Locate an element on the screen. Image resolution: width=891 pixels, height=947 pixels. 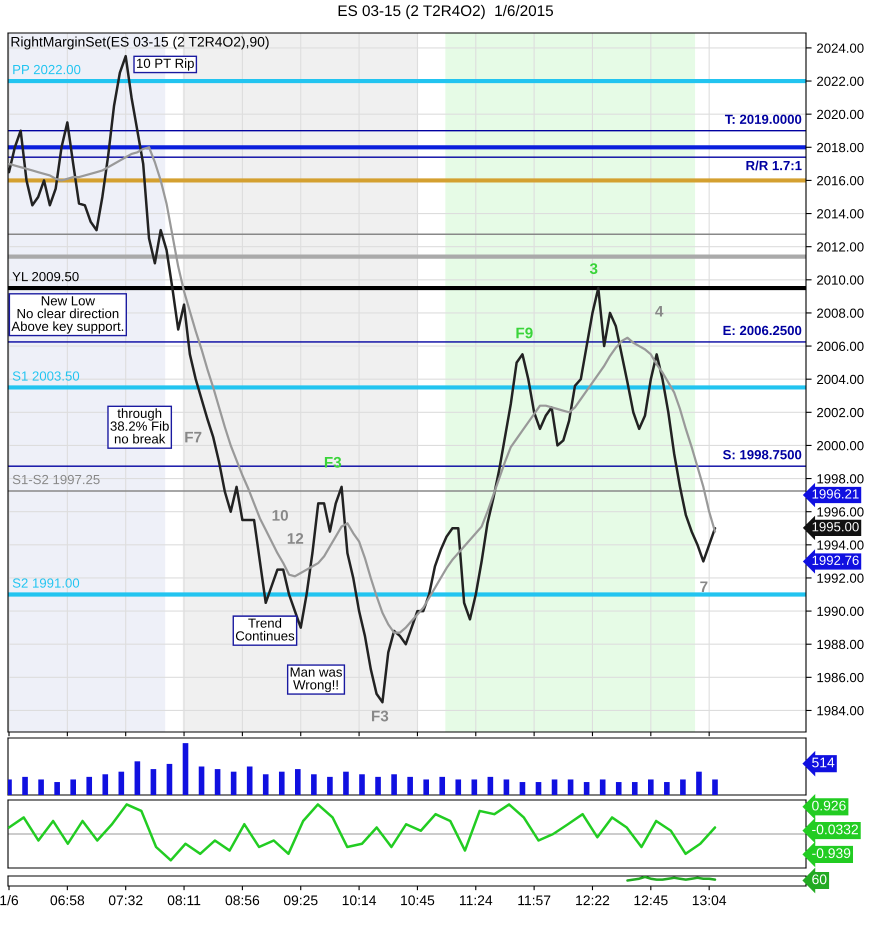
y-tick-label: 2010.00 is located at coordinates (840, 280).